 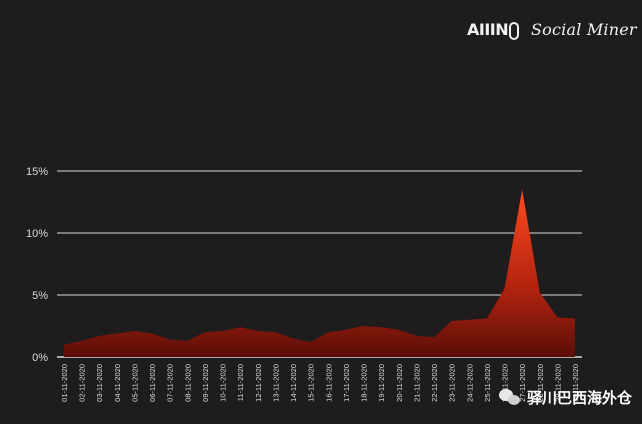 I want to click on x-tick-label: 20-11-2020, so click(x=399, y=383).